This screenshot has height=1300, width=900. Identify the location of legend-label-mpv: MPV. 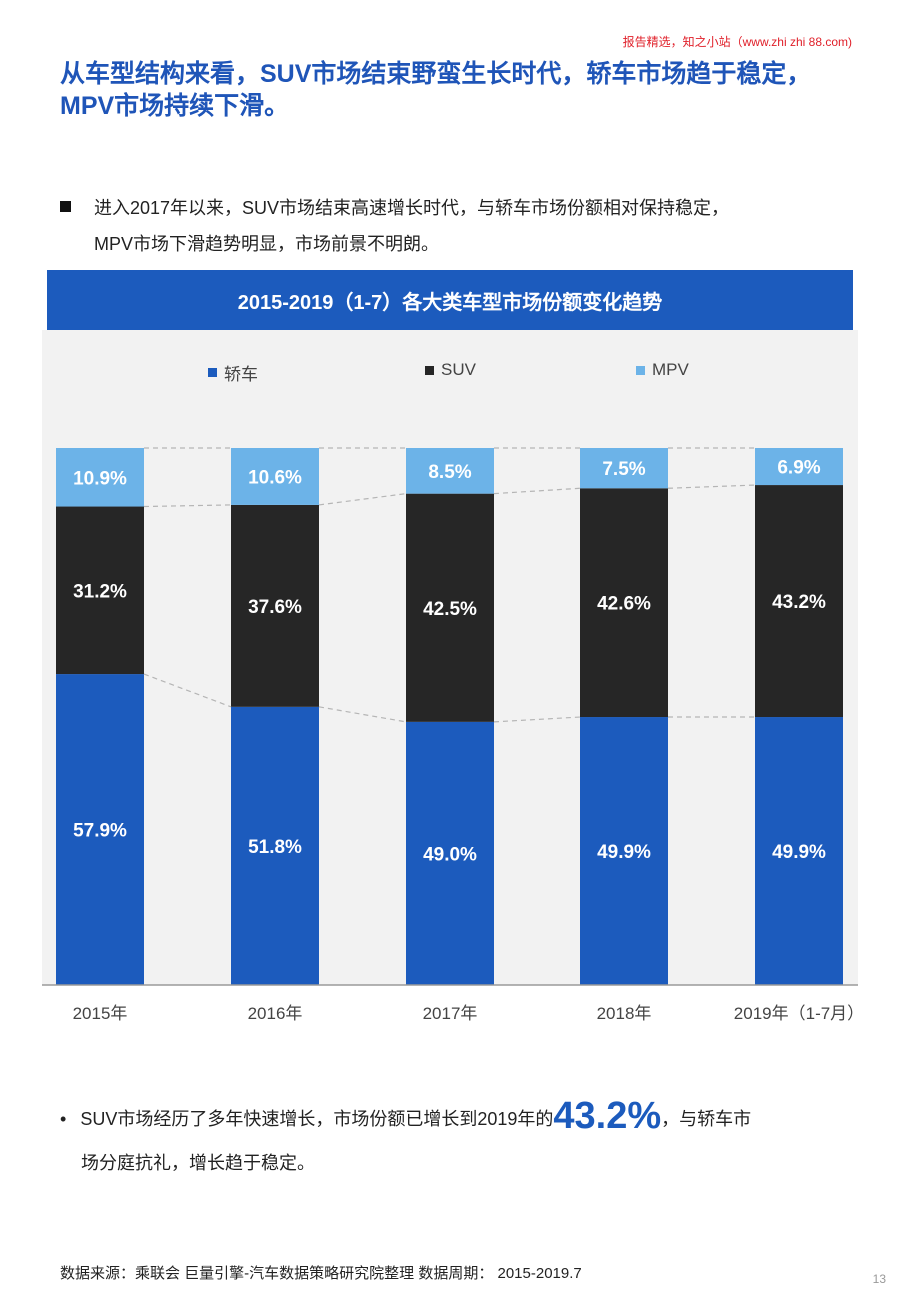
(670, 369).